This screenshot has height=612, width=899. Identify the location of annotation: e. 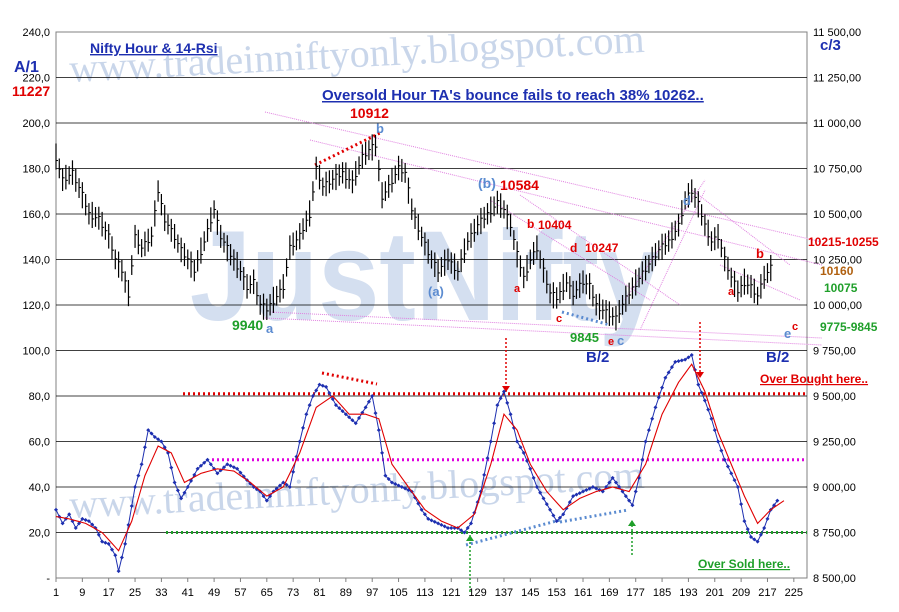
(787, 333).